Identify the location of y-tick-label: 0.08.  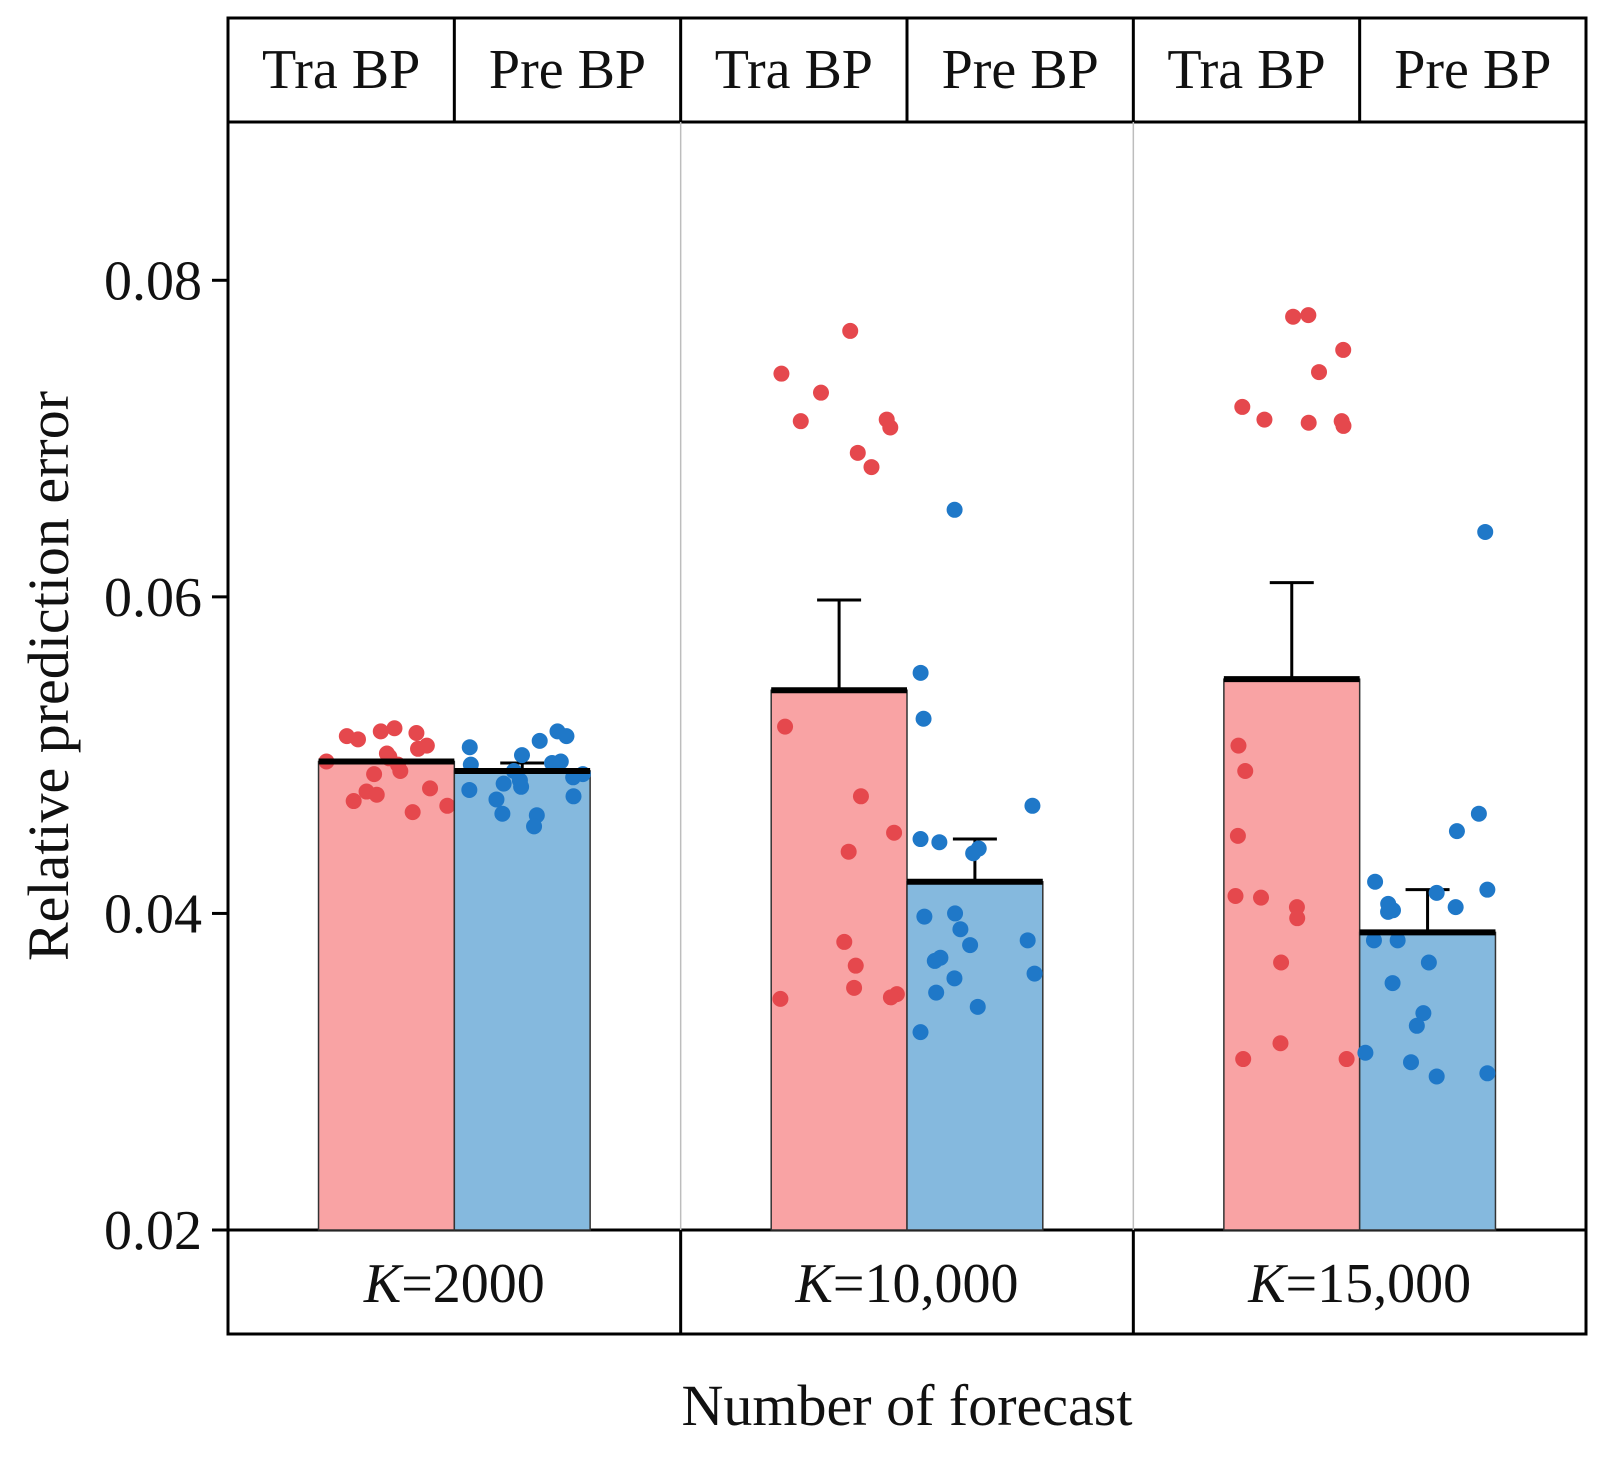
(153, 281).